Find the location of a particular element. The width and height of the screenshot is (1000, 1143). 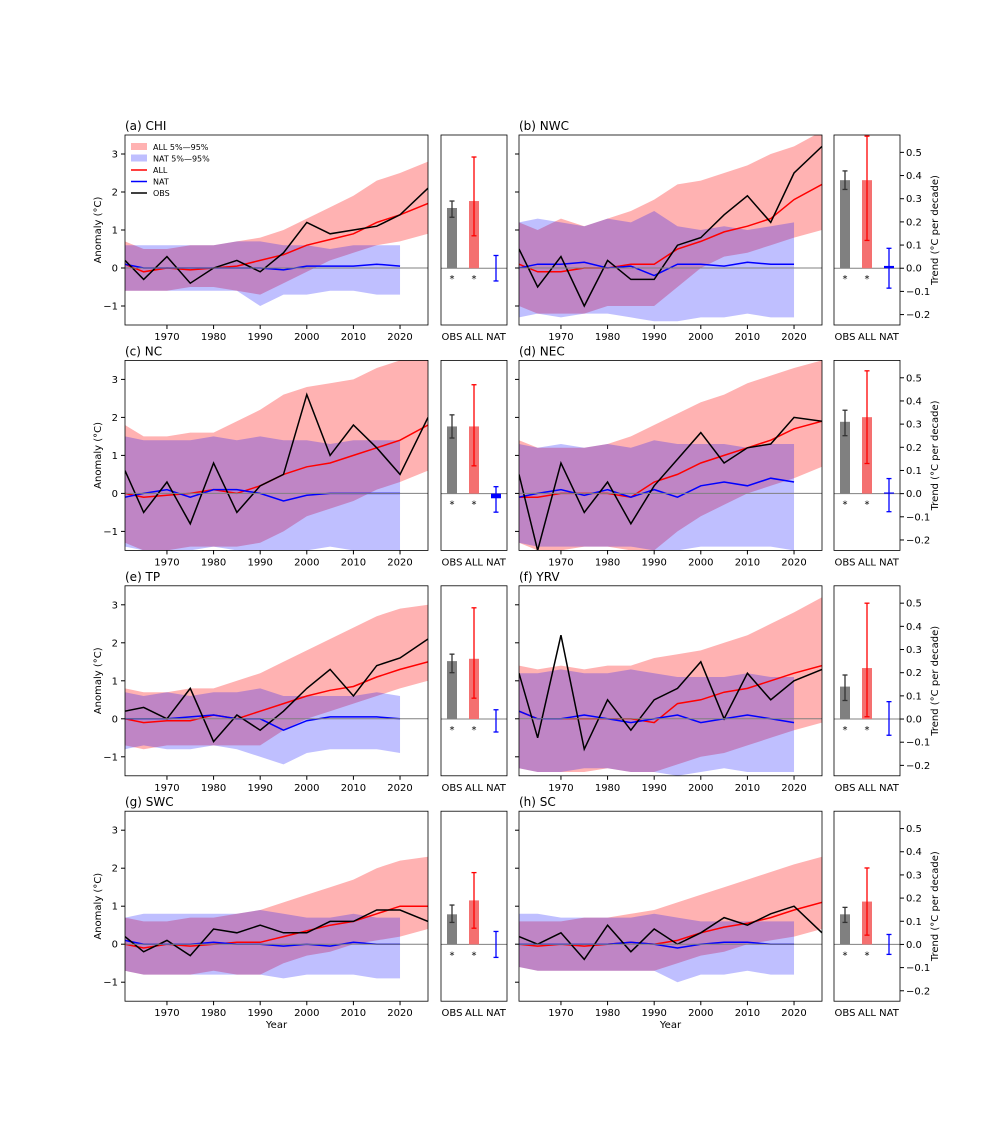

panel-title: (f) YRV is located at coordinates (539, 577).